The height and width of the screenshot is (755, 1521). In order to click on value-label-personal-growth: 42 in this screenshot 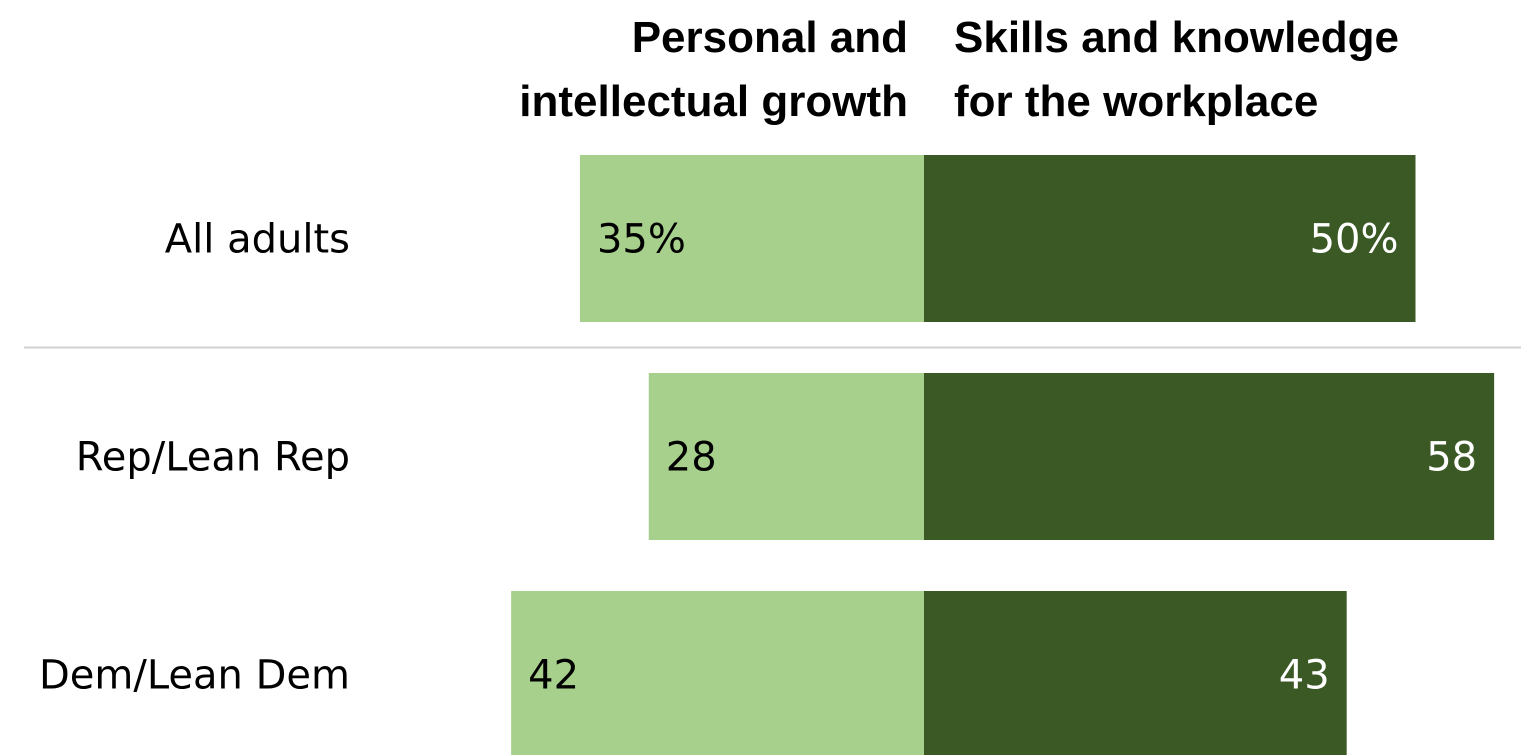, I will do `click(553, 676)`.